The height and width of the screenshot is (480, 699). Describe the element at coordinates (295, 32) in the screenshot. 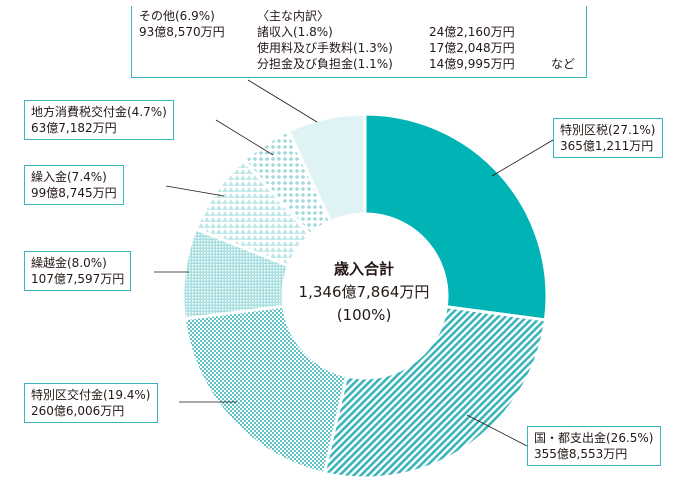

I see `breakdown-item-name: 諸収入(1.8%)` at that location.